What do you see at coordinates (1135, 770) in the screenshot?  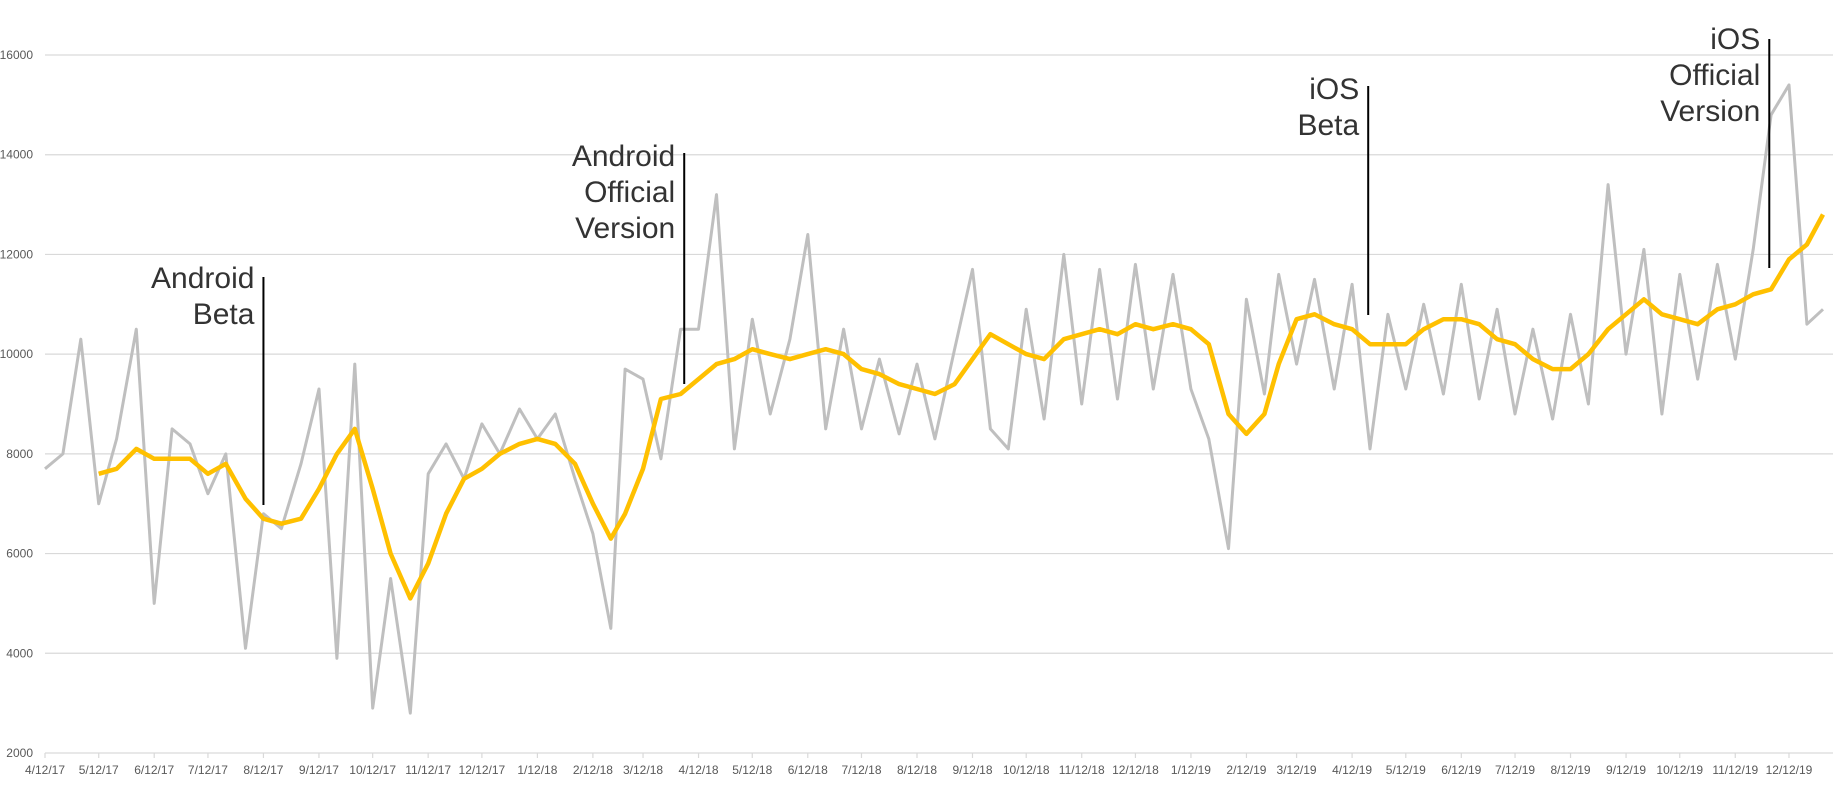 I see `x-tick-label: 12/12/18` at bounding box center [1135, 770].